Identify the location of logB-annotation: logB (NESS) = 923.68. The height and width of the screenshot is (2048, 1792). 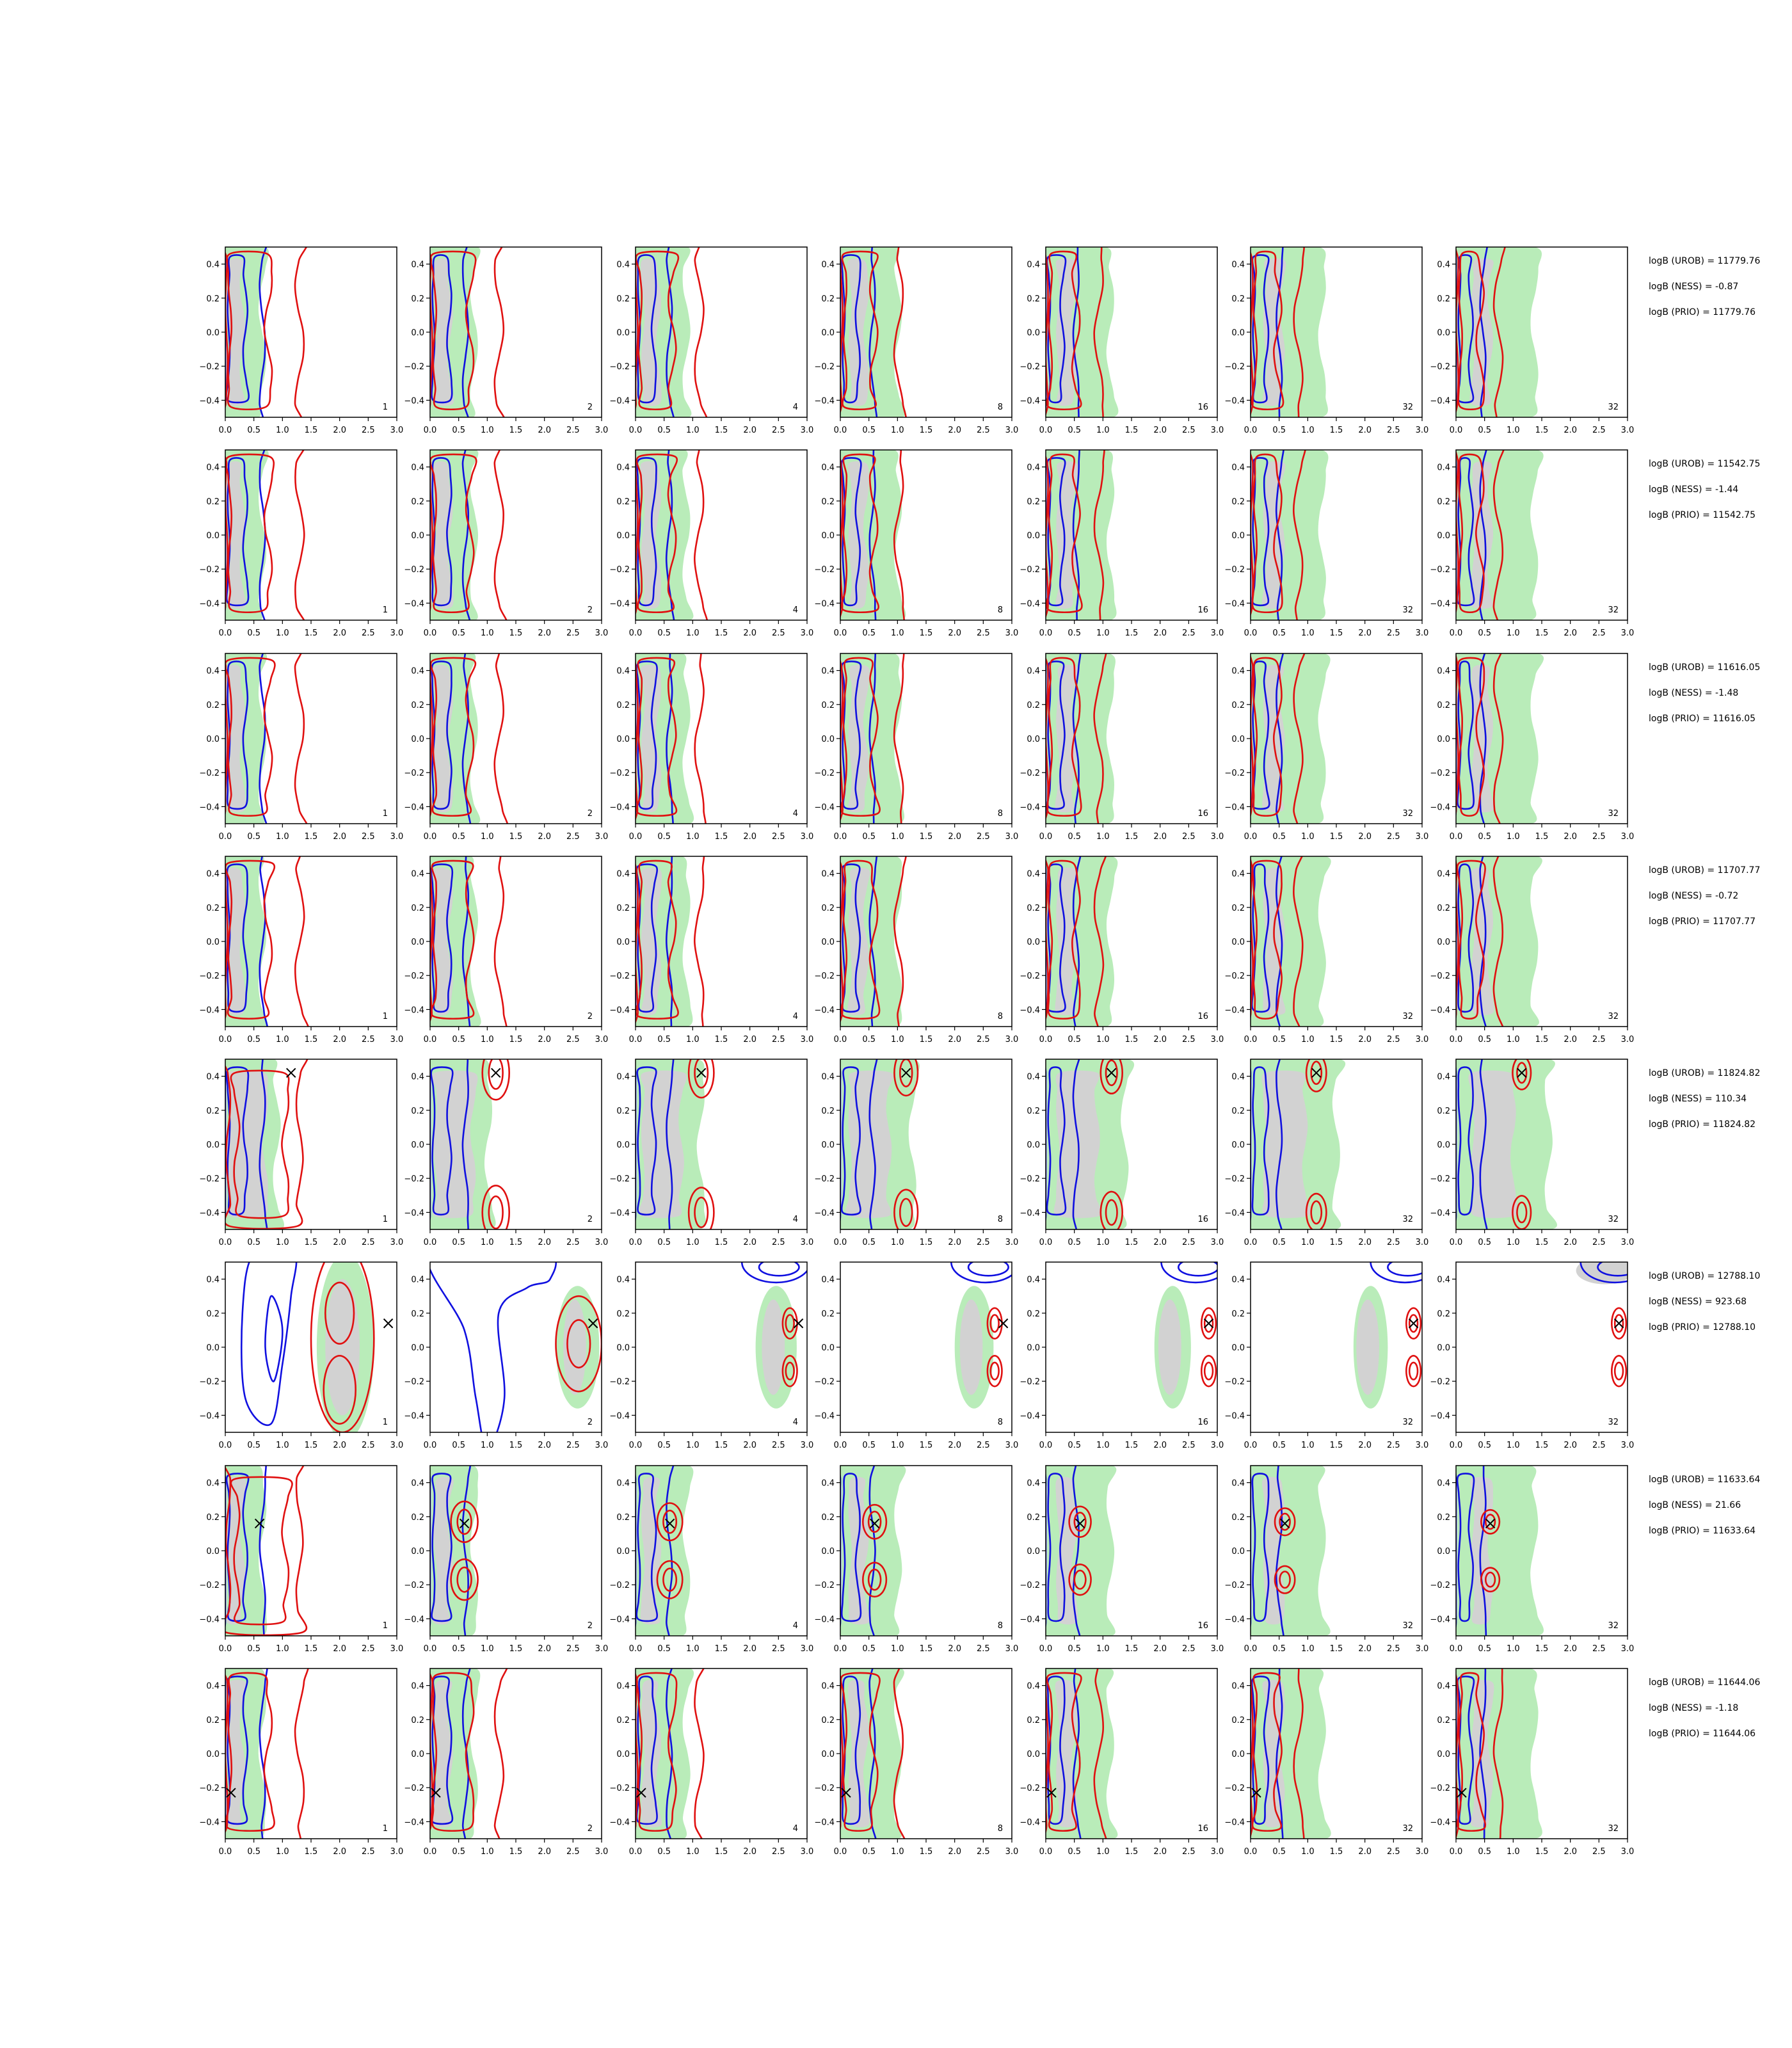
(1698, 1302).